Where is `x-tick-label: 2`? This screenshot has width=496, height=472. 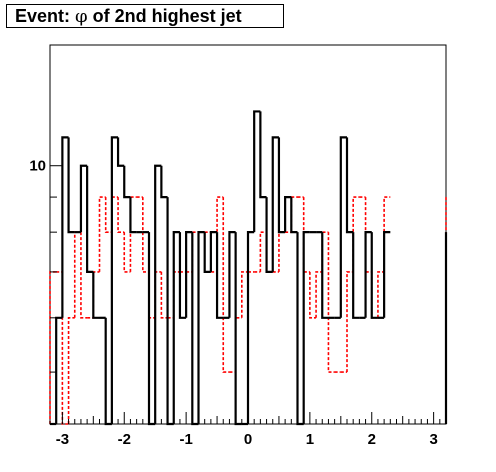 x-tick-label: 2 is located at coordinates (372, 439).